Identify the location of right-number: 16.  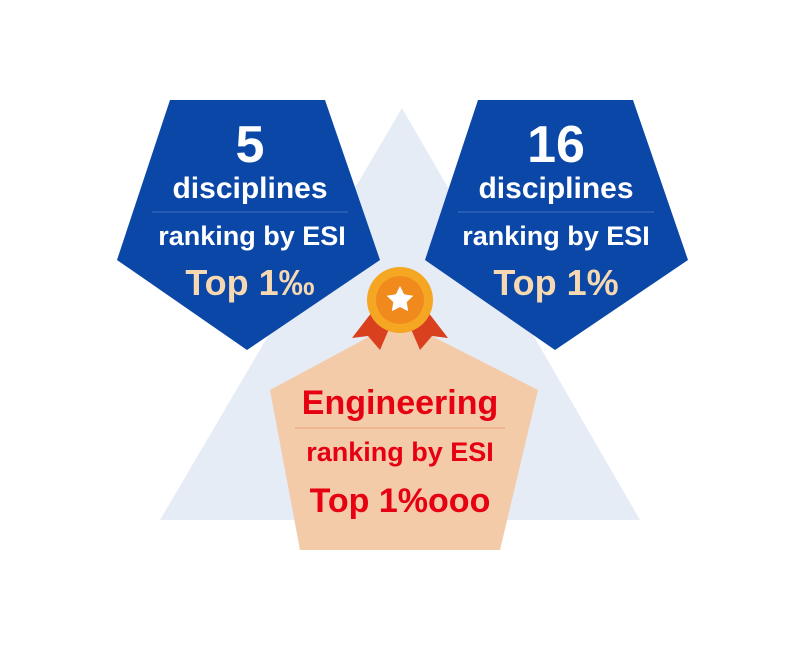
(556, 145).